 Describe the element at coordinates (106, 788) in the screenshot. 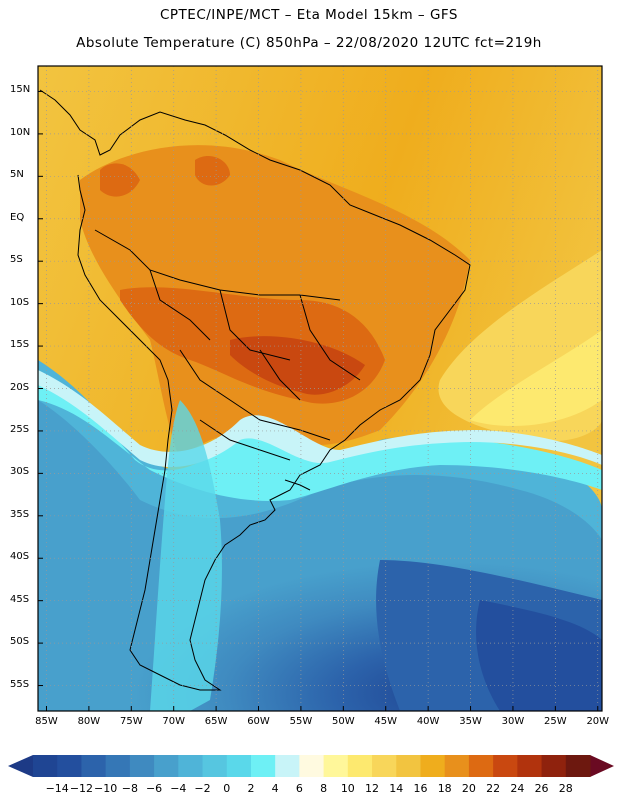

I see `colorbar-label: −10` at that location.